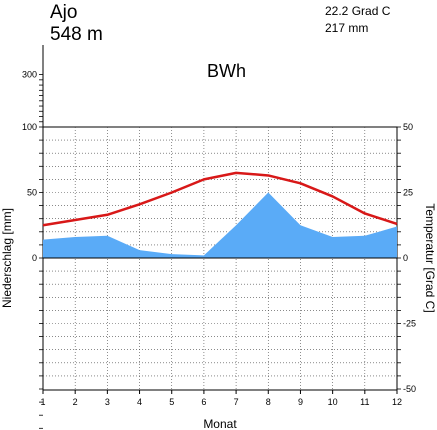 This screenshot has width=437, height=430. I want to click on y-axis-title-left: Niederschlag [mm], so click(7, 258).